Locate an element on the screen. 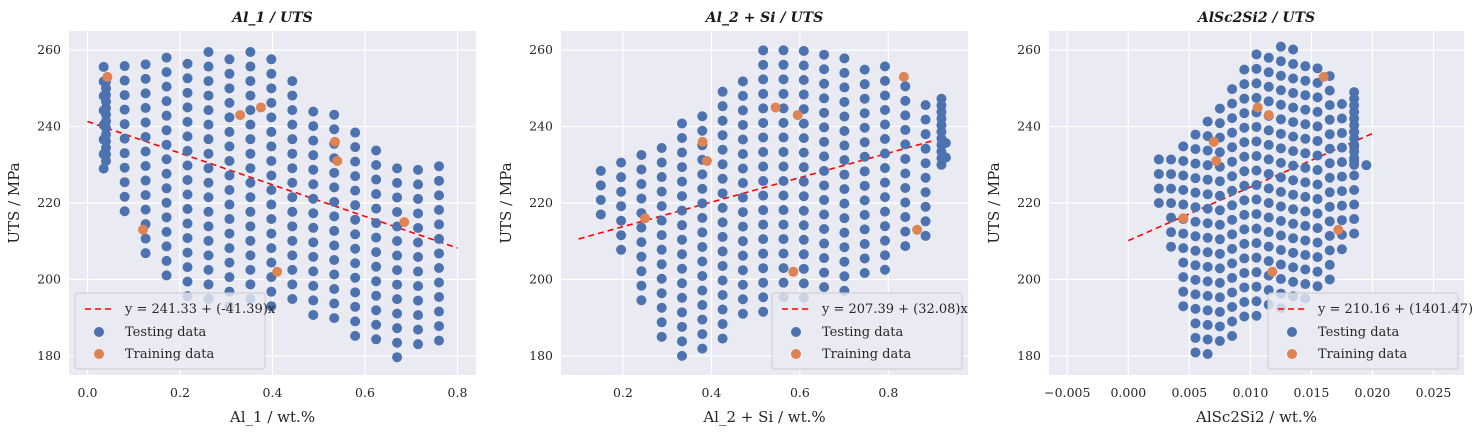 The height and width of the screenshot is (435, 1472). x-tick-label: 0.8 is located at coordinates (888, 392).